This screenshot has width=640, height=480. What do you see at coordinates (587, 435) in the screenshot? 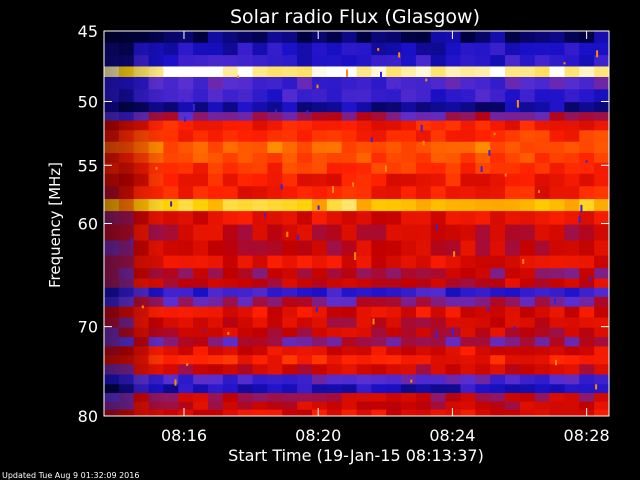
I see `x-tick-label: 08:28` at bounding box center [587, 435].